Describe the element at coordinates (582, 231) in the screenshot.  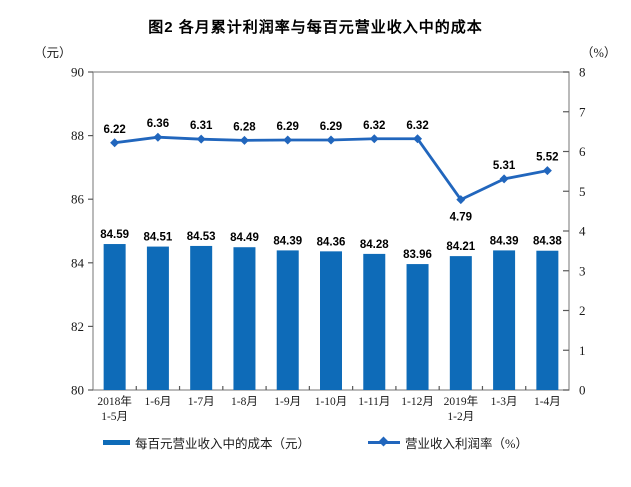
I see `right-axis-label: 4` at that location.